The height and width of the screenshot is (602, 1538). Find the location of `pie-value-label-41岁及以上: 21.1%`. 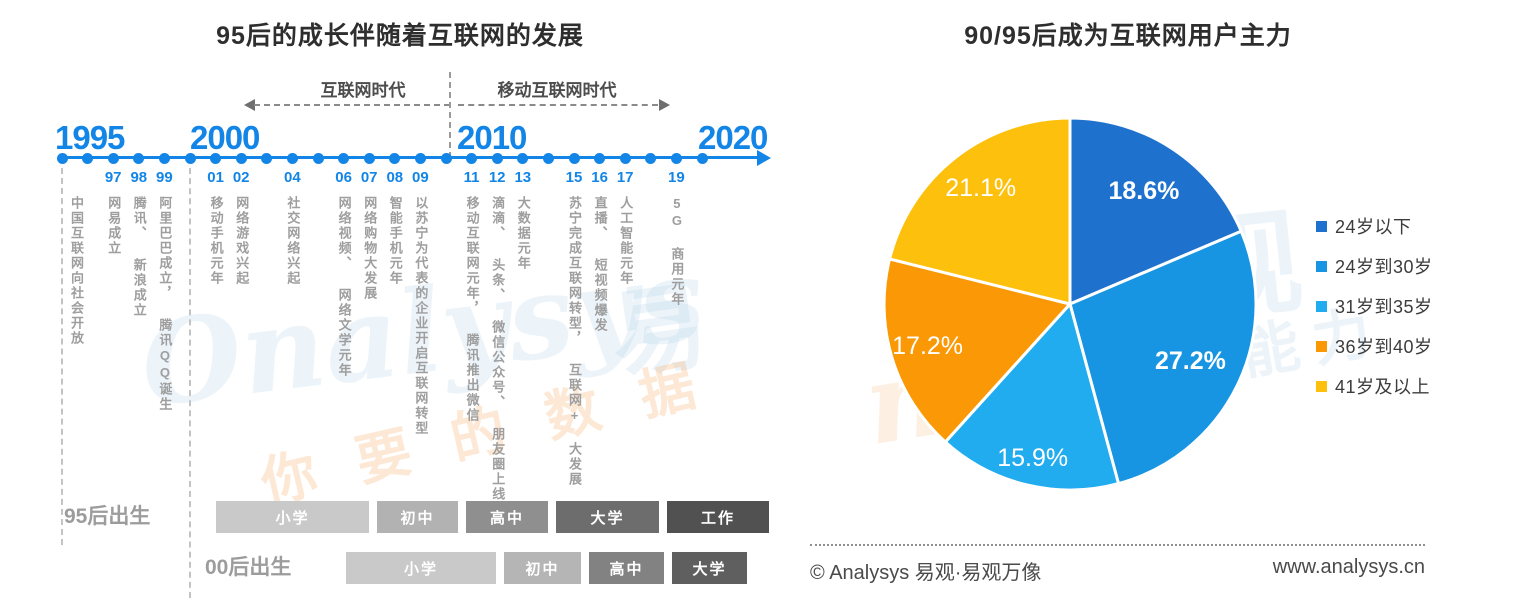

pie-value-label-41岁及以上: 21.1% is located at coordinates (980, 188).